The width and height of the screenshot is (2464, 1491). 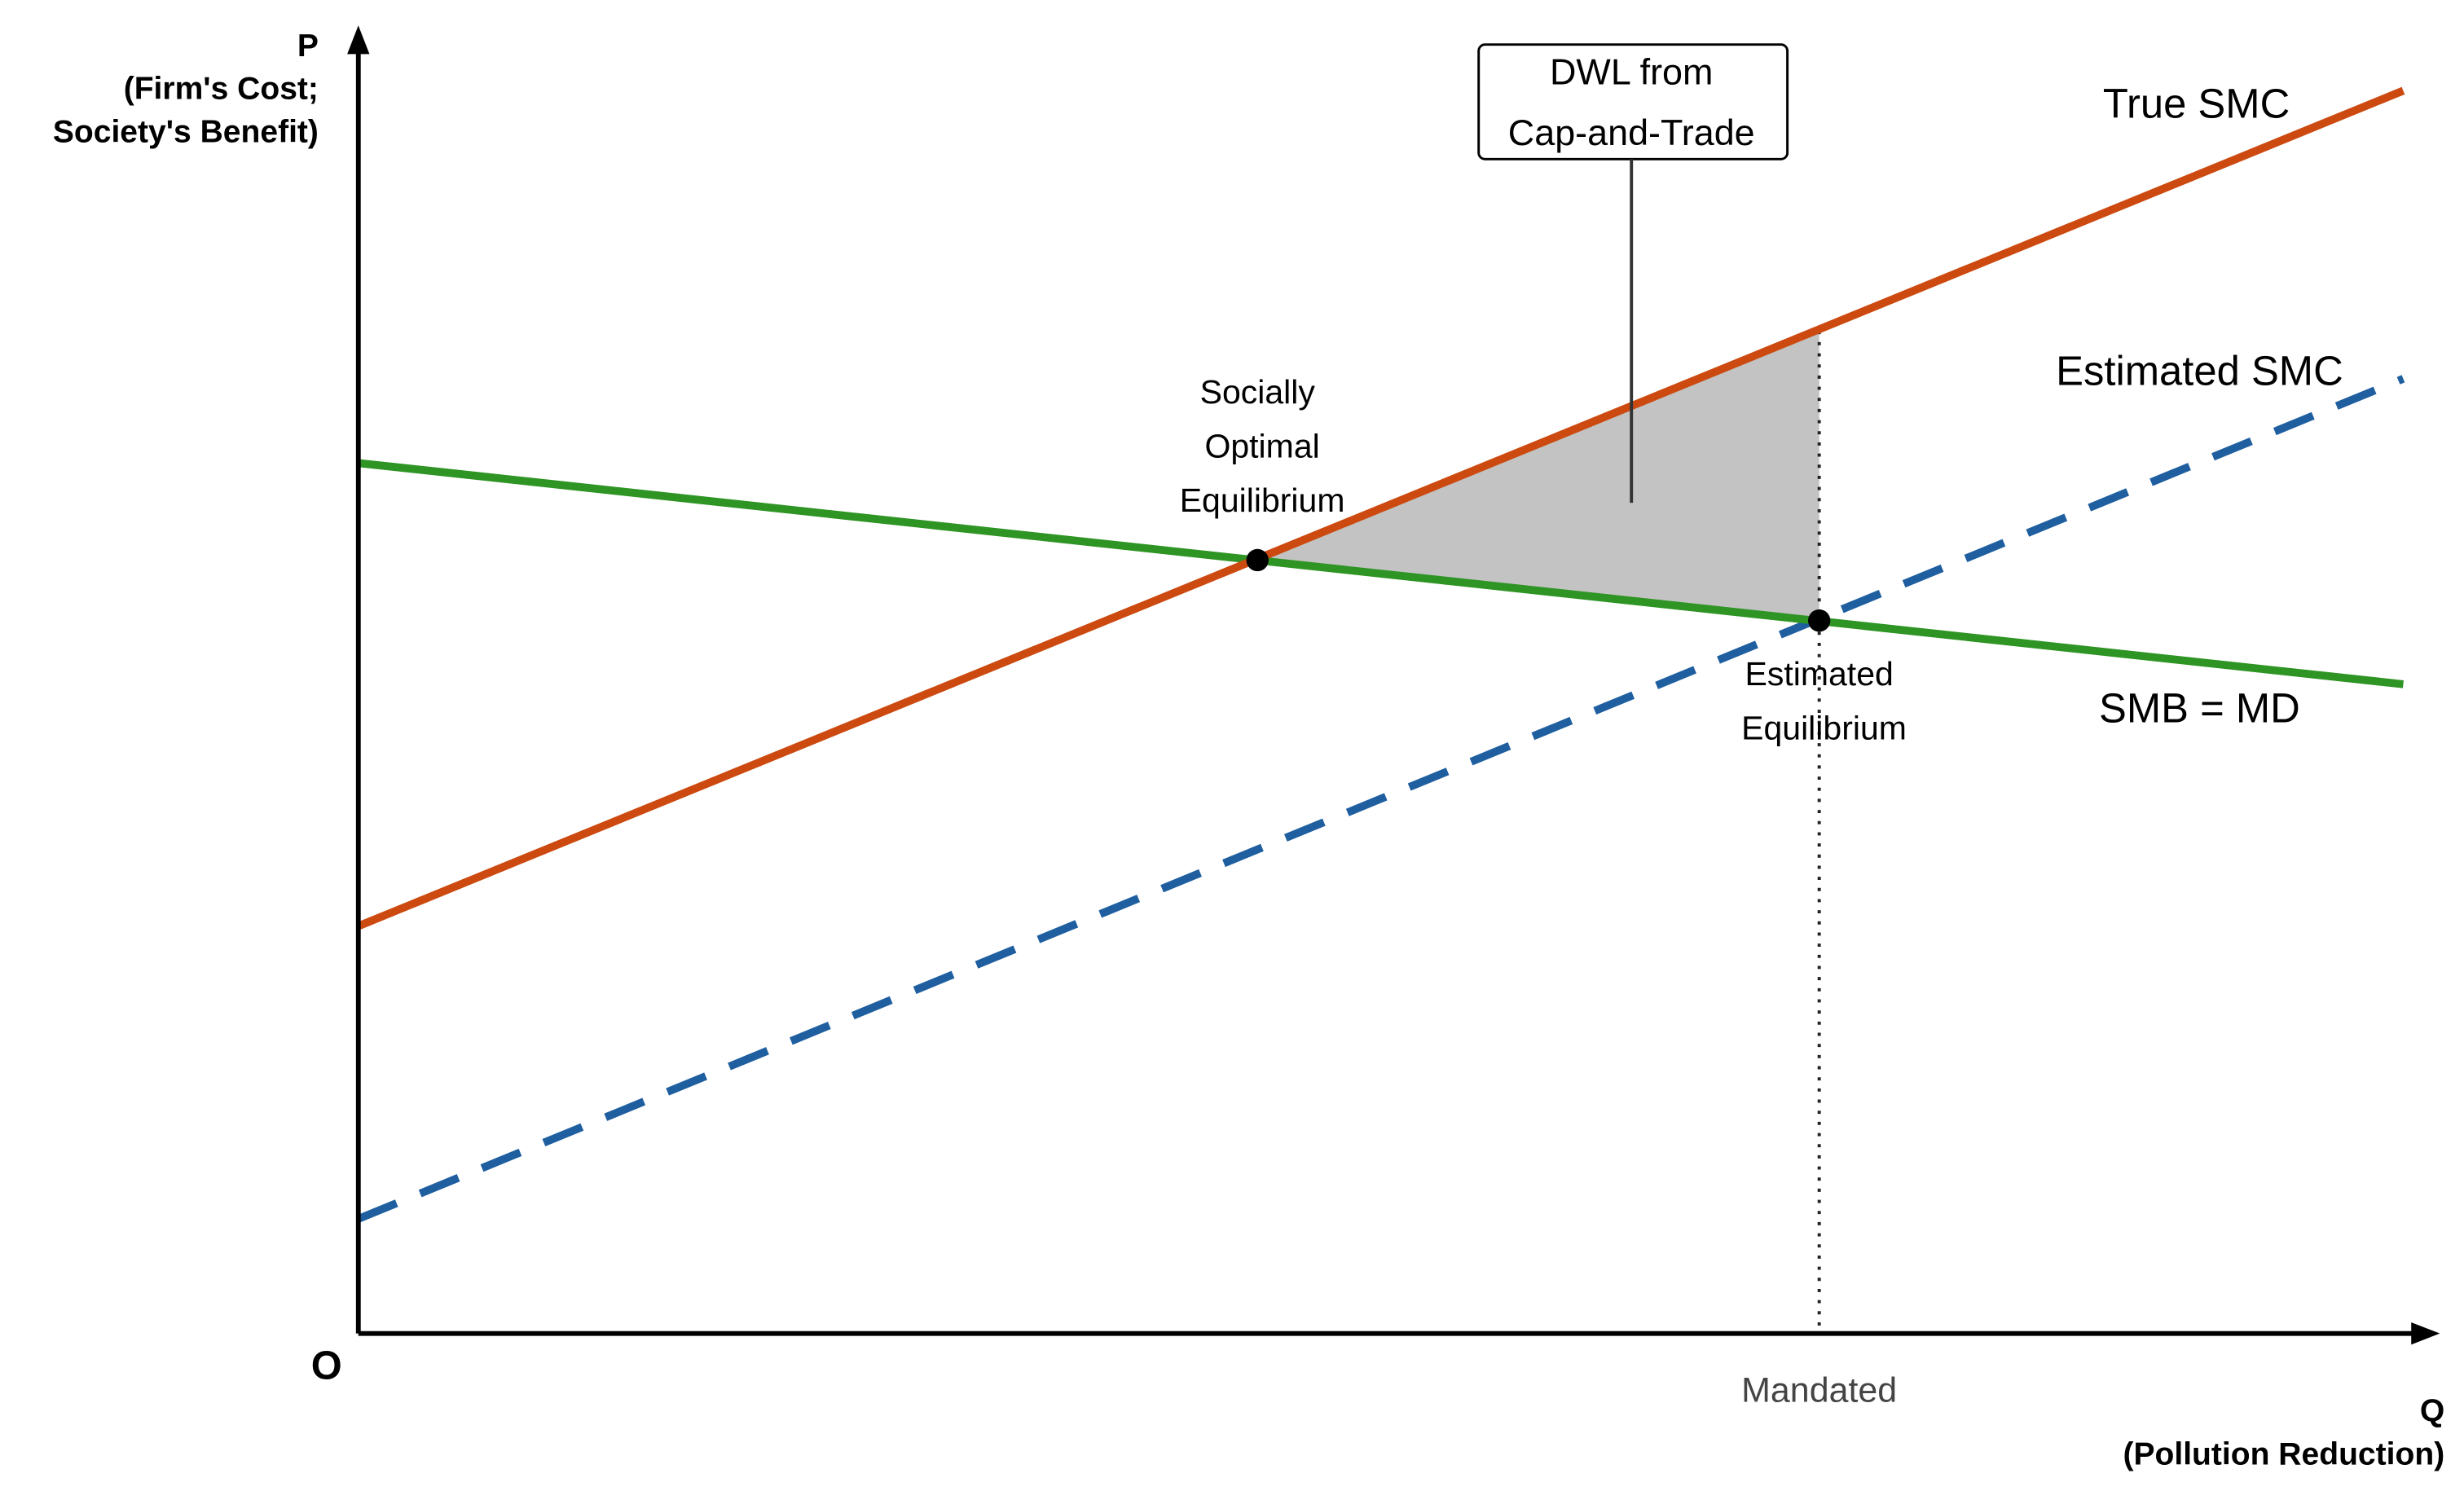 What do you see at coordinates (1261, 446) in the screenshot?
I see `point-label: Optimal` at bounding box center [1261, 446].